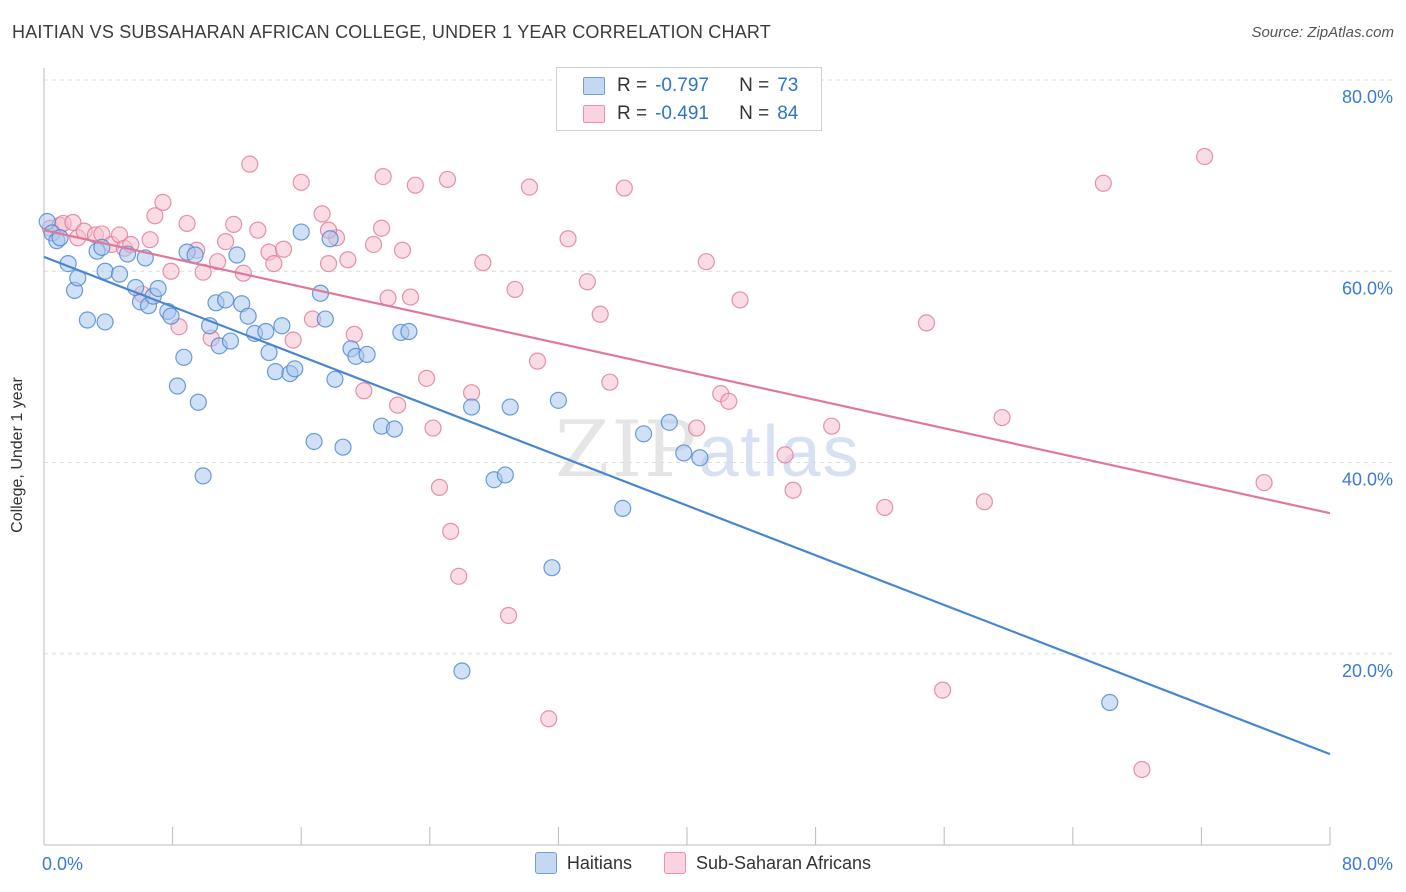 The image size is (1406, 892). Describe the element at coordinates (1322, 32) in the screenshot. I see `source-label: Source: ZipAtlas.com` at that location.